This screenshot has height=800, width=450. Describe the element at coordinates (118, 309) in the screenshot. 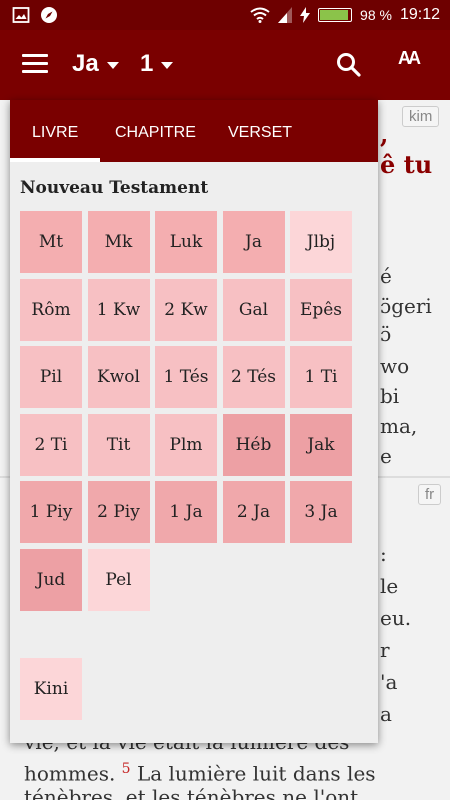

I see `book-cell: 1 Kw` at that location.